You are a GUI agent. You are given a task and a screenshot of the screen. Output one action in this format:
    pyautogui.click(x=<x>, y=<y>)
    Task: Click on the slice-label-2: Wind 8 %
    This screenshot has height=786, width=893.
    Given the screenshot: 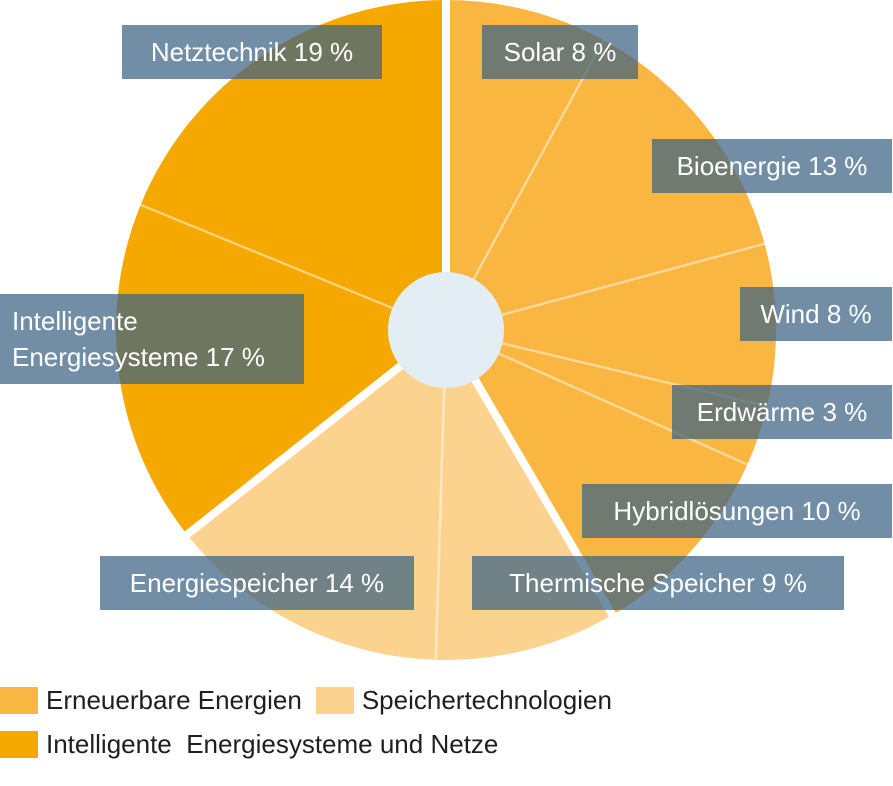 What is the action you would take?
    pyautogui.click(x=815, y=314)
    